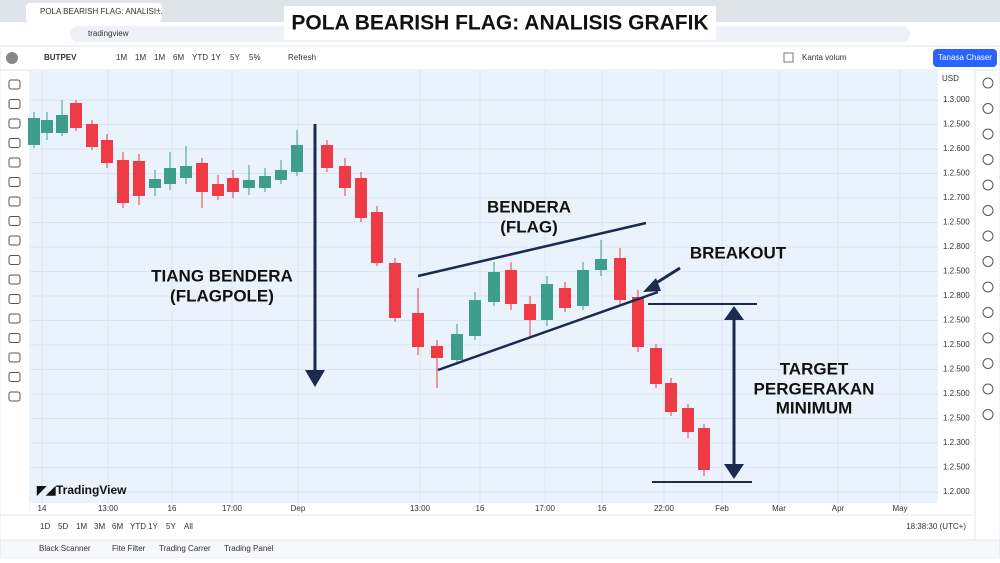 Image resolution: width=1000 pixels, height=563 pixels. What do you see at coordinates (548, 331) in the screenshot?
I see `flag-lower-line` at bounding box center [548, 331].